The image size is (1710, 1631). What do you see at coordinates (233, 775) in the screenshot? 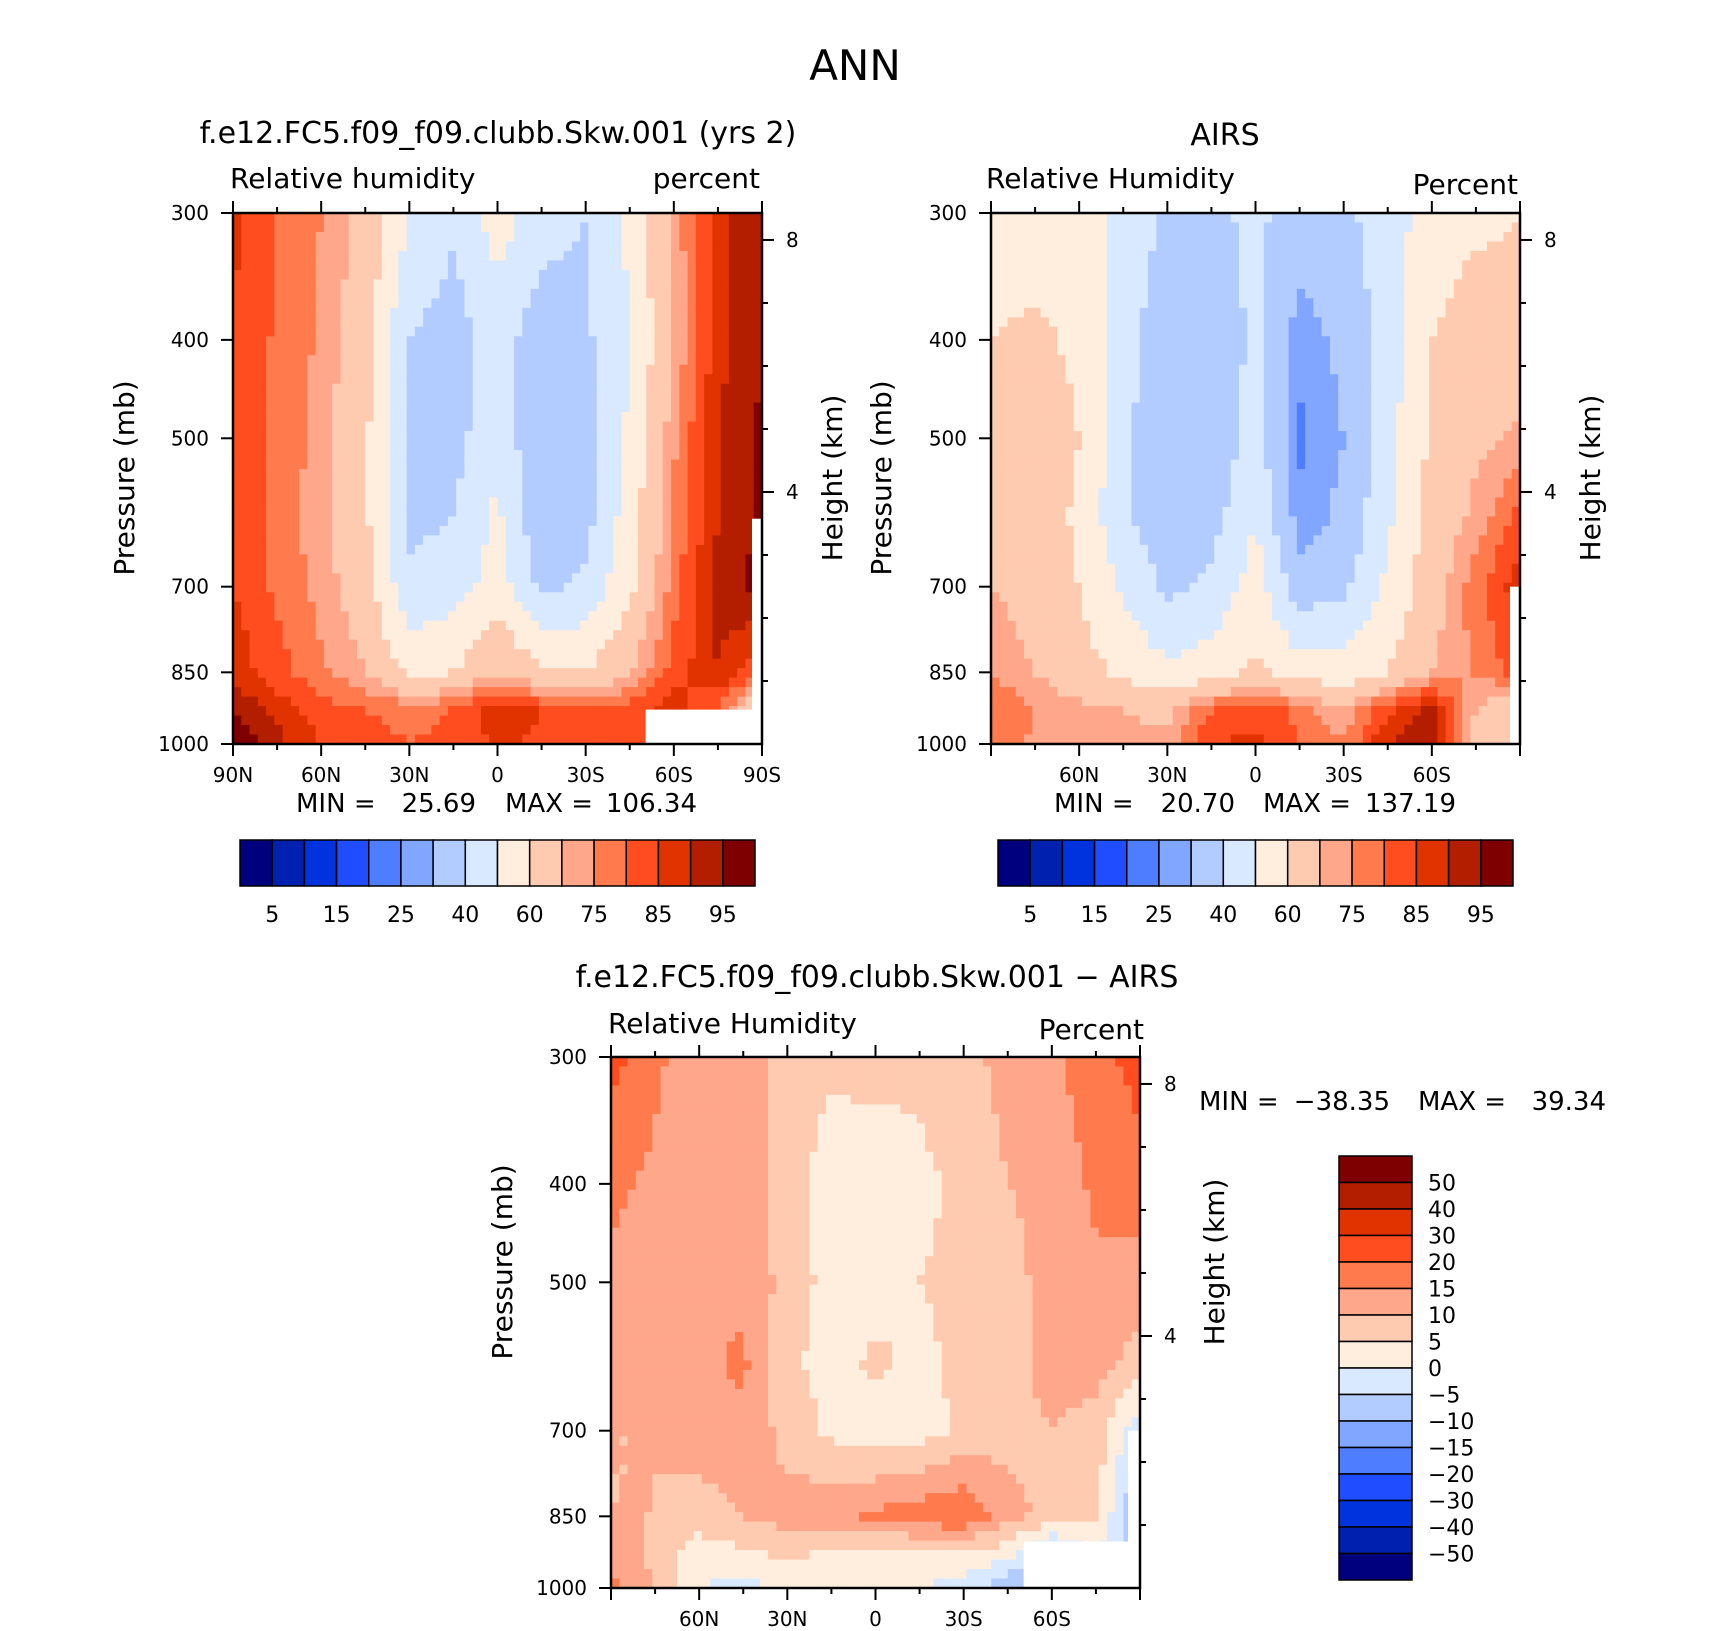
I see `x-tick-label: 90N` at bounding box center [233, 775].